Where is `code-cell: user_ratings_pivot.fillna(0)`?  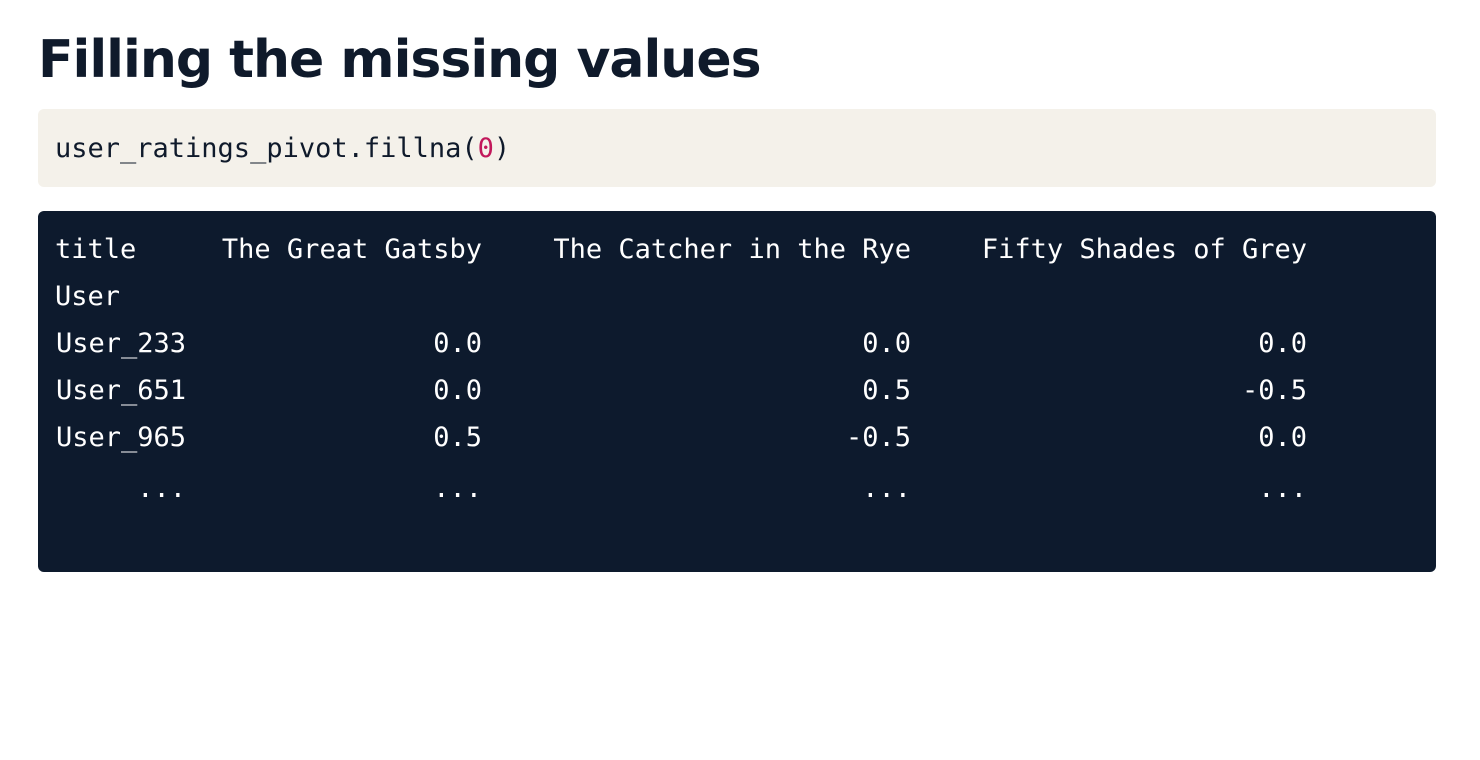 code-cell: user_ratings_pivot.fillna(0) is located at coordinates (737, 148).